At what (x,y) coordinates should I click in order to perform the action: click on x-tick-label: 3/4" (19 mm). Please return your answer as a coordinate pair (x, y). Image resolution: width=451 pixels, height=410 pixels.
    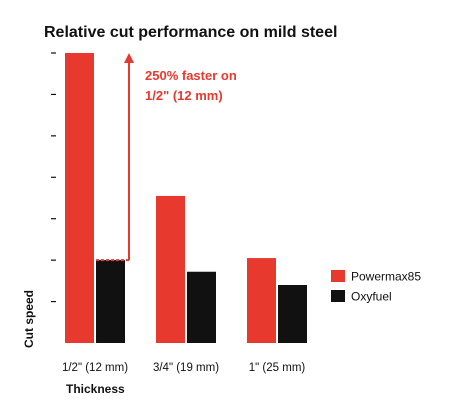
    Looking at the image, I should click on (186, 368).